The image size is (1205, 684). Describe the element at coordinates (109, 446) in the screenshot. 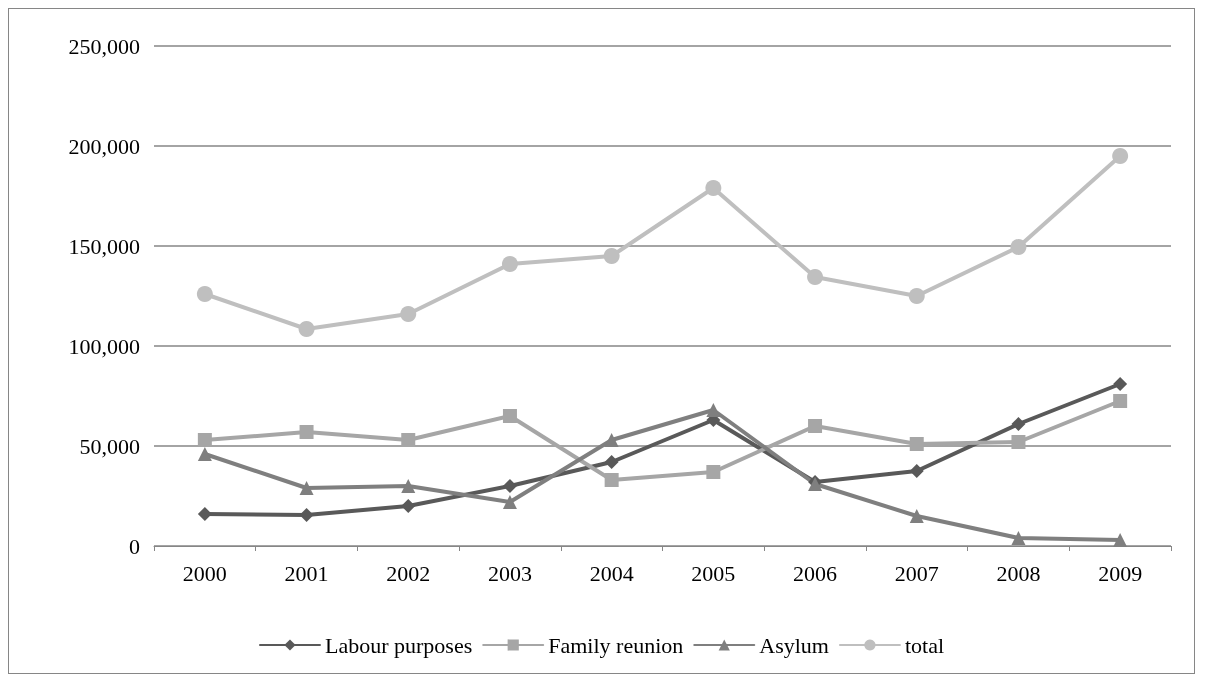

I see `y-tick-label: 50,000` at that location.